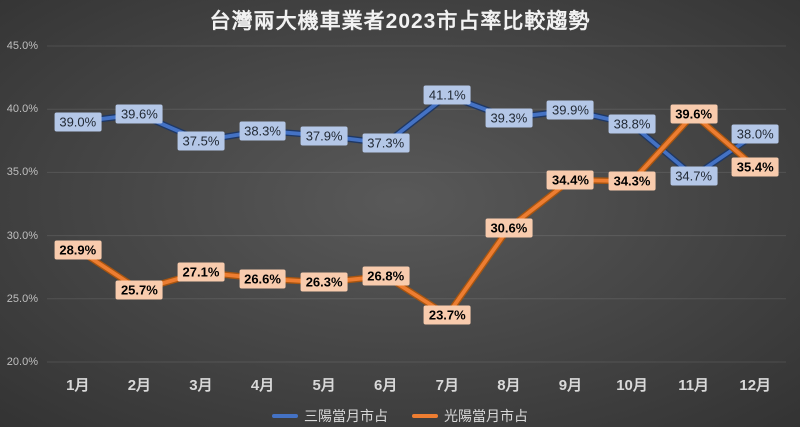 The image size is (800, 427). What do you see at coordinates (139, 385) in the screenshot?
I see `x-tick-label: 2月` at bounding box center [139, 385].